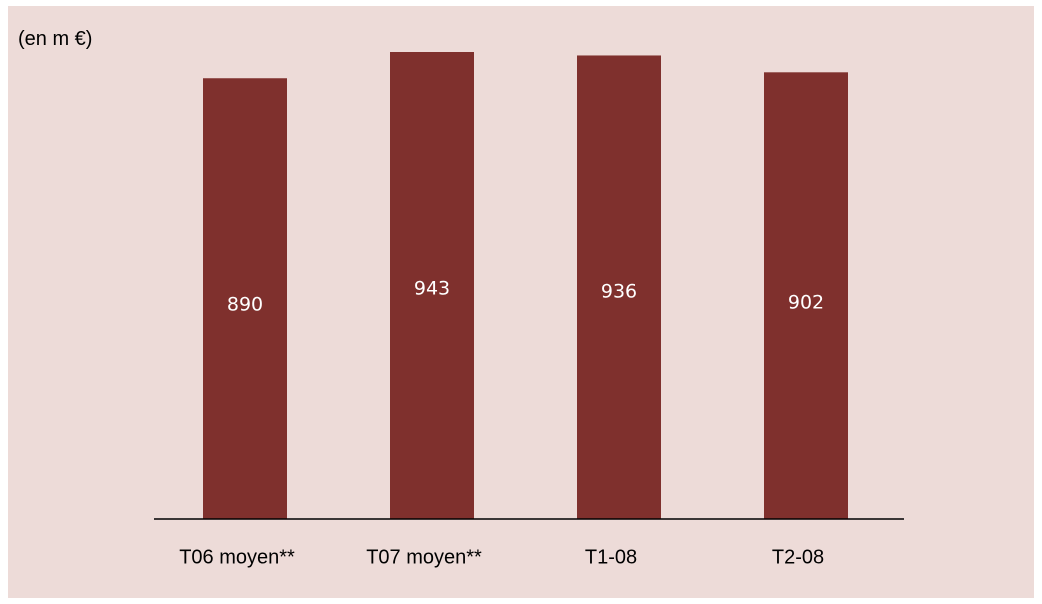 This screenshot has height=604, width=1042. Describe the element at coordinates (525, 297) in the screenshot. I see `value-labels-group: 890 943 936 902` at that location.